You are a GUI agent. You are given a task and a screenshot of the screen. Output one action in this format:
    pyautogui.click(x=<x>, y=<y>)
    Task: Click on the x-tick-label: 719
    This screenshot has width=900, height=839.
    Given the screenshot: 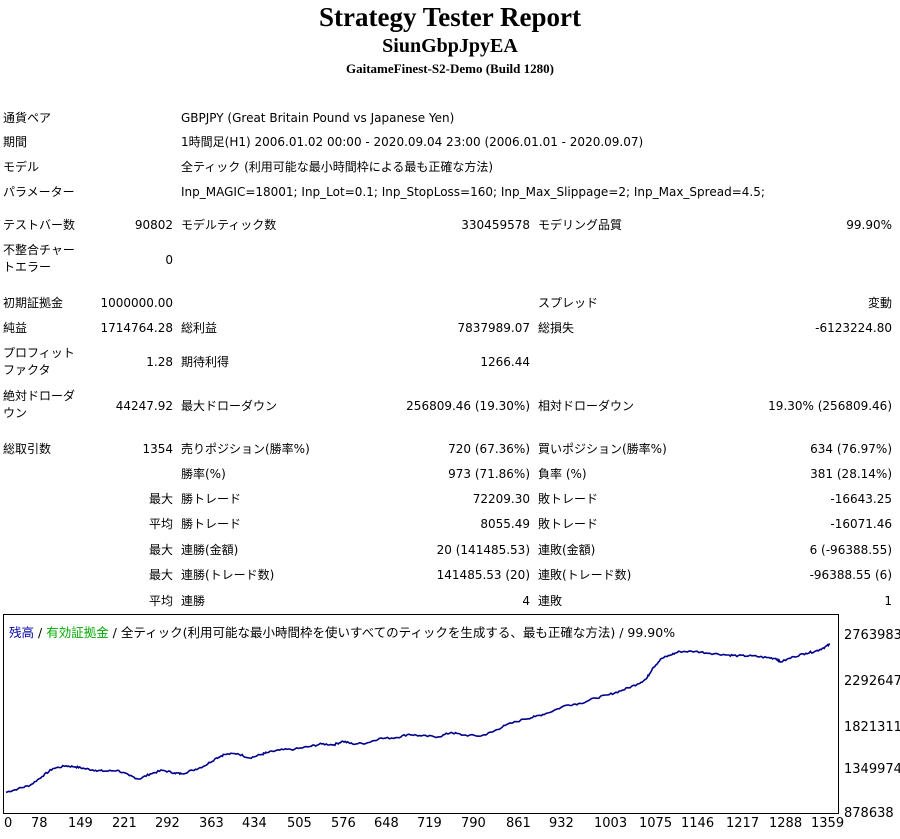 What is the action you would take?
    pyautogui.click(x=429, y=823)
    